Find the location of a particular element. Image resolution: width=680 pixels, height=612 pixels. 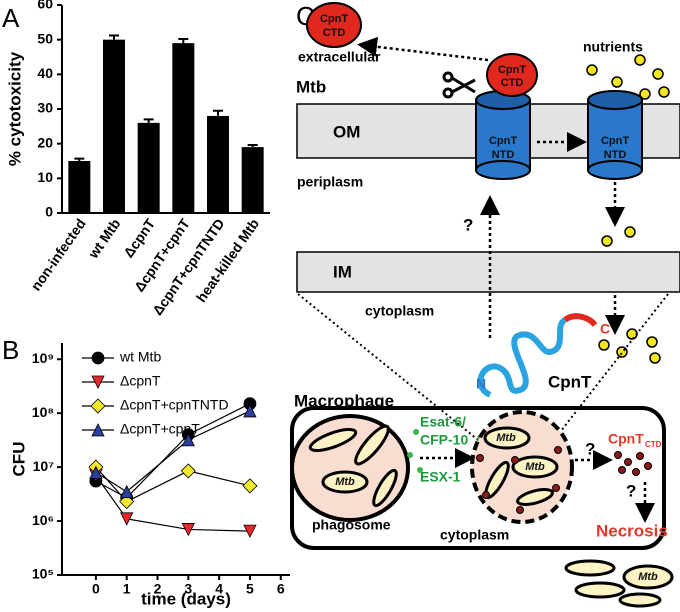

x-tick-label: 2 is located at coordinates (158, 589).